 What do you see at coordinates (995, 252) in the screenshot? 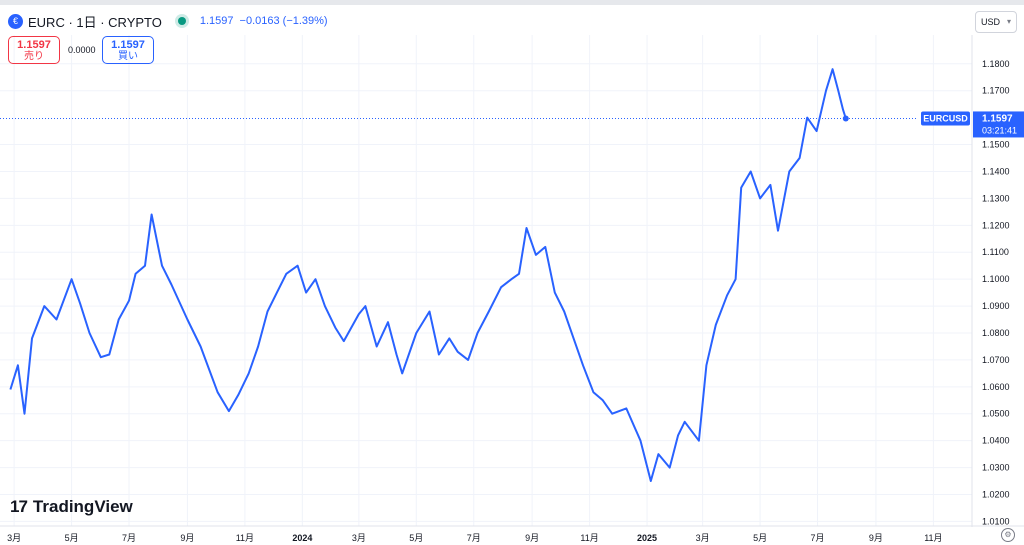
I see `y-tick-label: 1.1100` at bounding box center [995, 252].